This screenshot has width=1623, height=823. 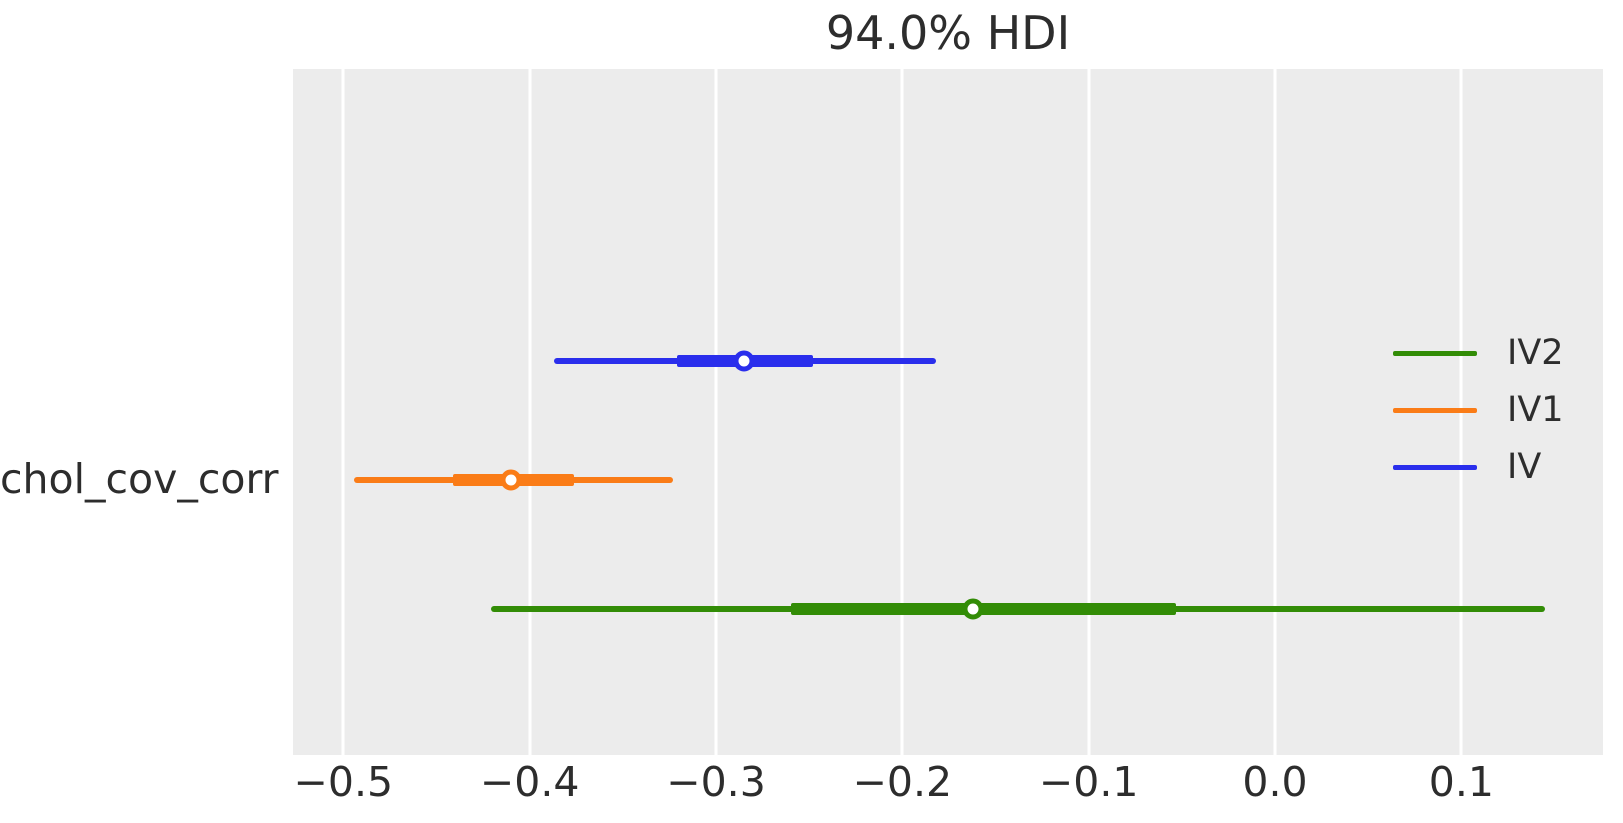 What do you see at coordinates (1088, 782) in the screenshot?
I see `x-tick-label: −0.1` at bounding box center [1088, 782].